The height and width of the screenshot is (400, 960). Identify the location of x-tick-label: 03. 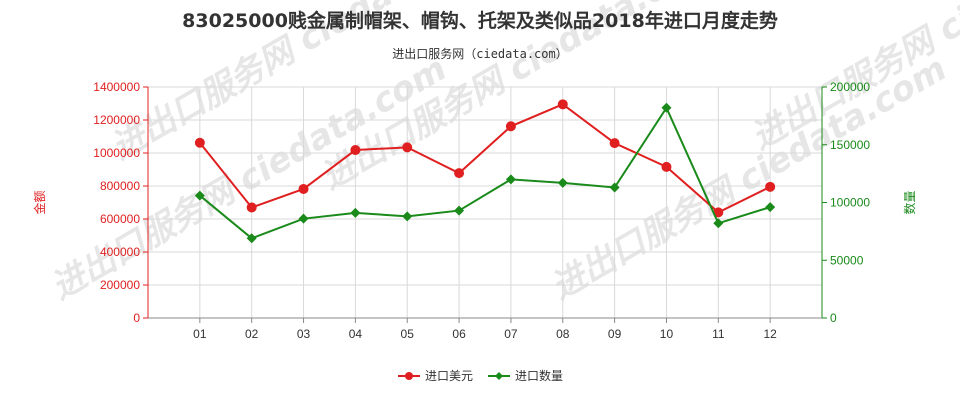
(304, 334).